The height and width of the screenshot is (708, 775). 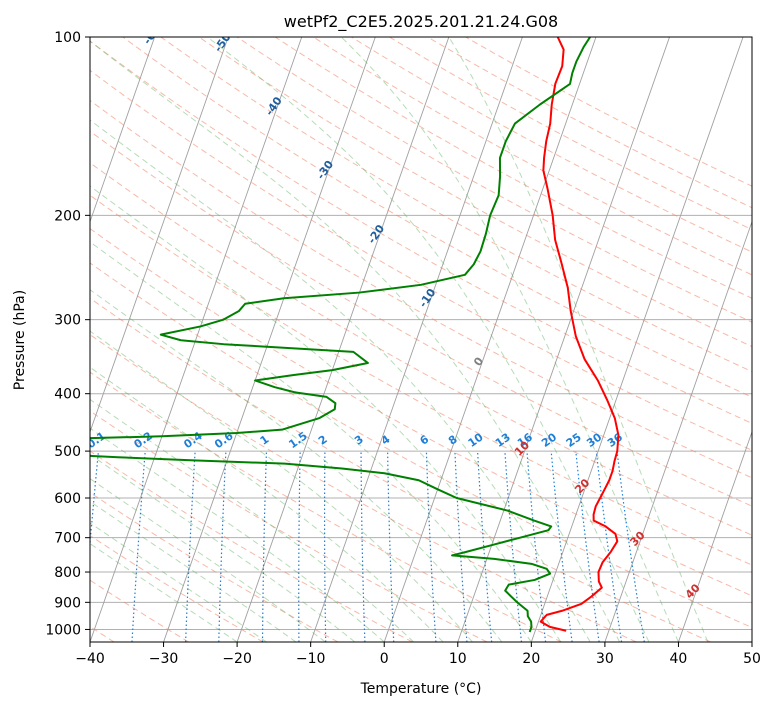 I want to click on x-axis-label: Temperature (°C), so click(x=421, y=689).